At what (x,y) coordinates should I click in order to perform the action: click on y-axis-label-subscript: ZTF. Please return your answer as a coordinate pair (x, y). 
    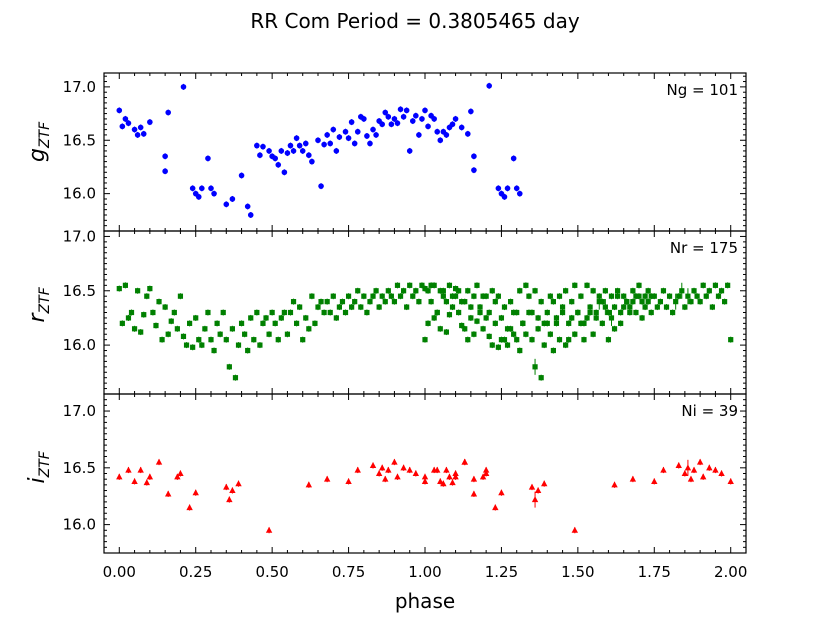
    Looking at the image, I should click on (45, 135).